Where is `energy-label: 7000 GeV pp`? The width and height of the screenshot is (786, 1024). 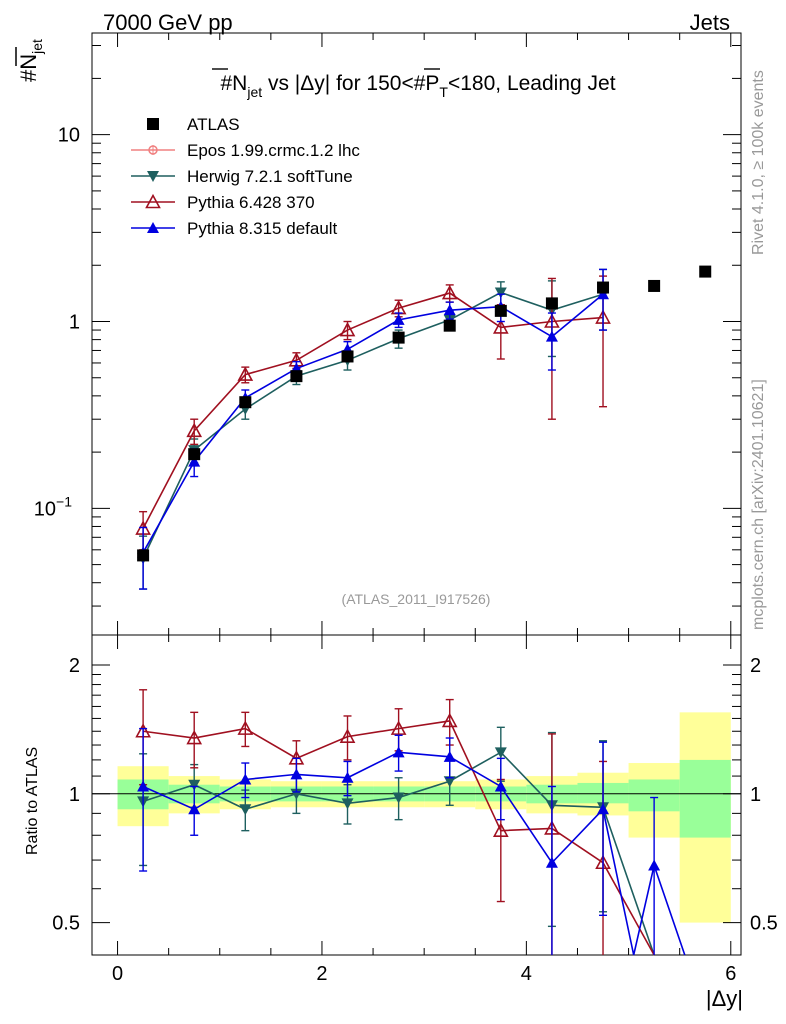 energy-label: 7000 GeV pp is located at coordinates (168, 22).